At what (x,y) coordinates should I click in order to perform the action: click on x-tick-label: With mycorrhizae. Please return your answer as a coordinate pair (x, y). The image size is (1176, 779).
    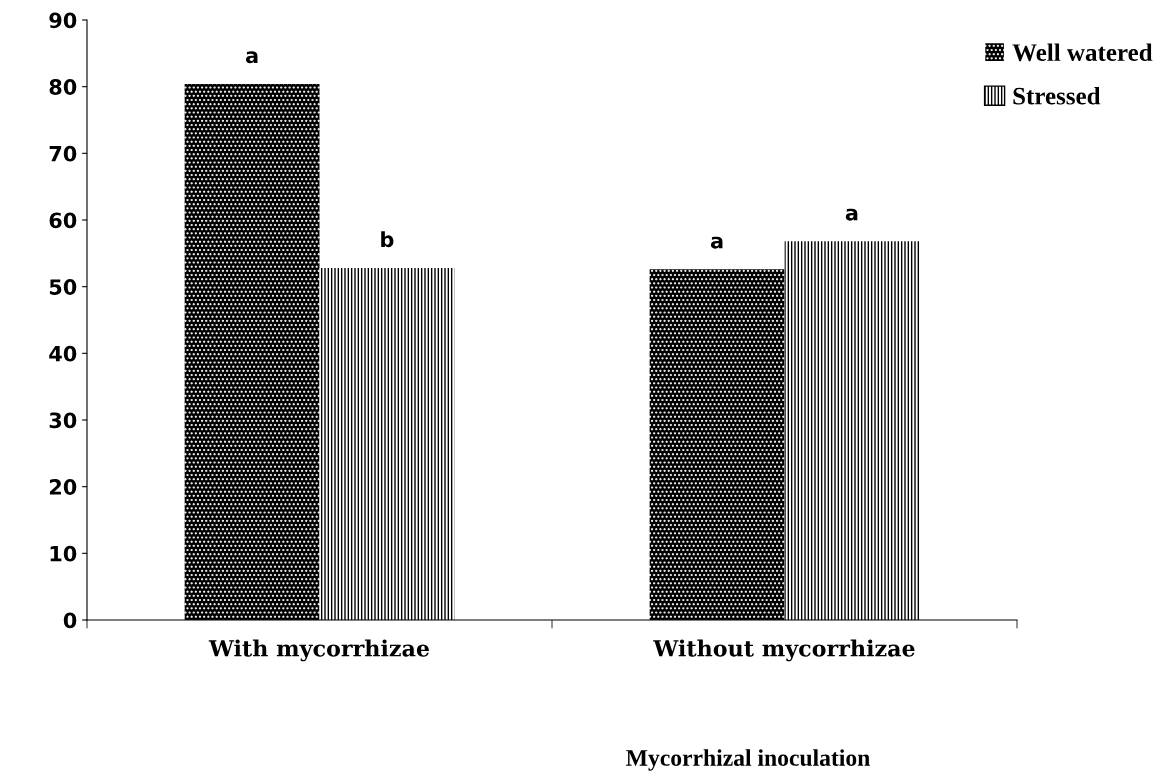
    Looking at the image, I should click on (319, 650).